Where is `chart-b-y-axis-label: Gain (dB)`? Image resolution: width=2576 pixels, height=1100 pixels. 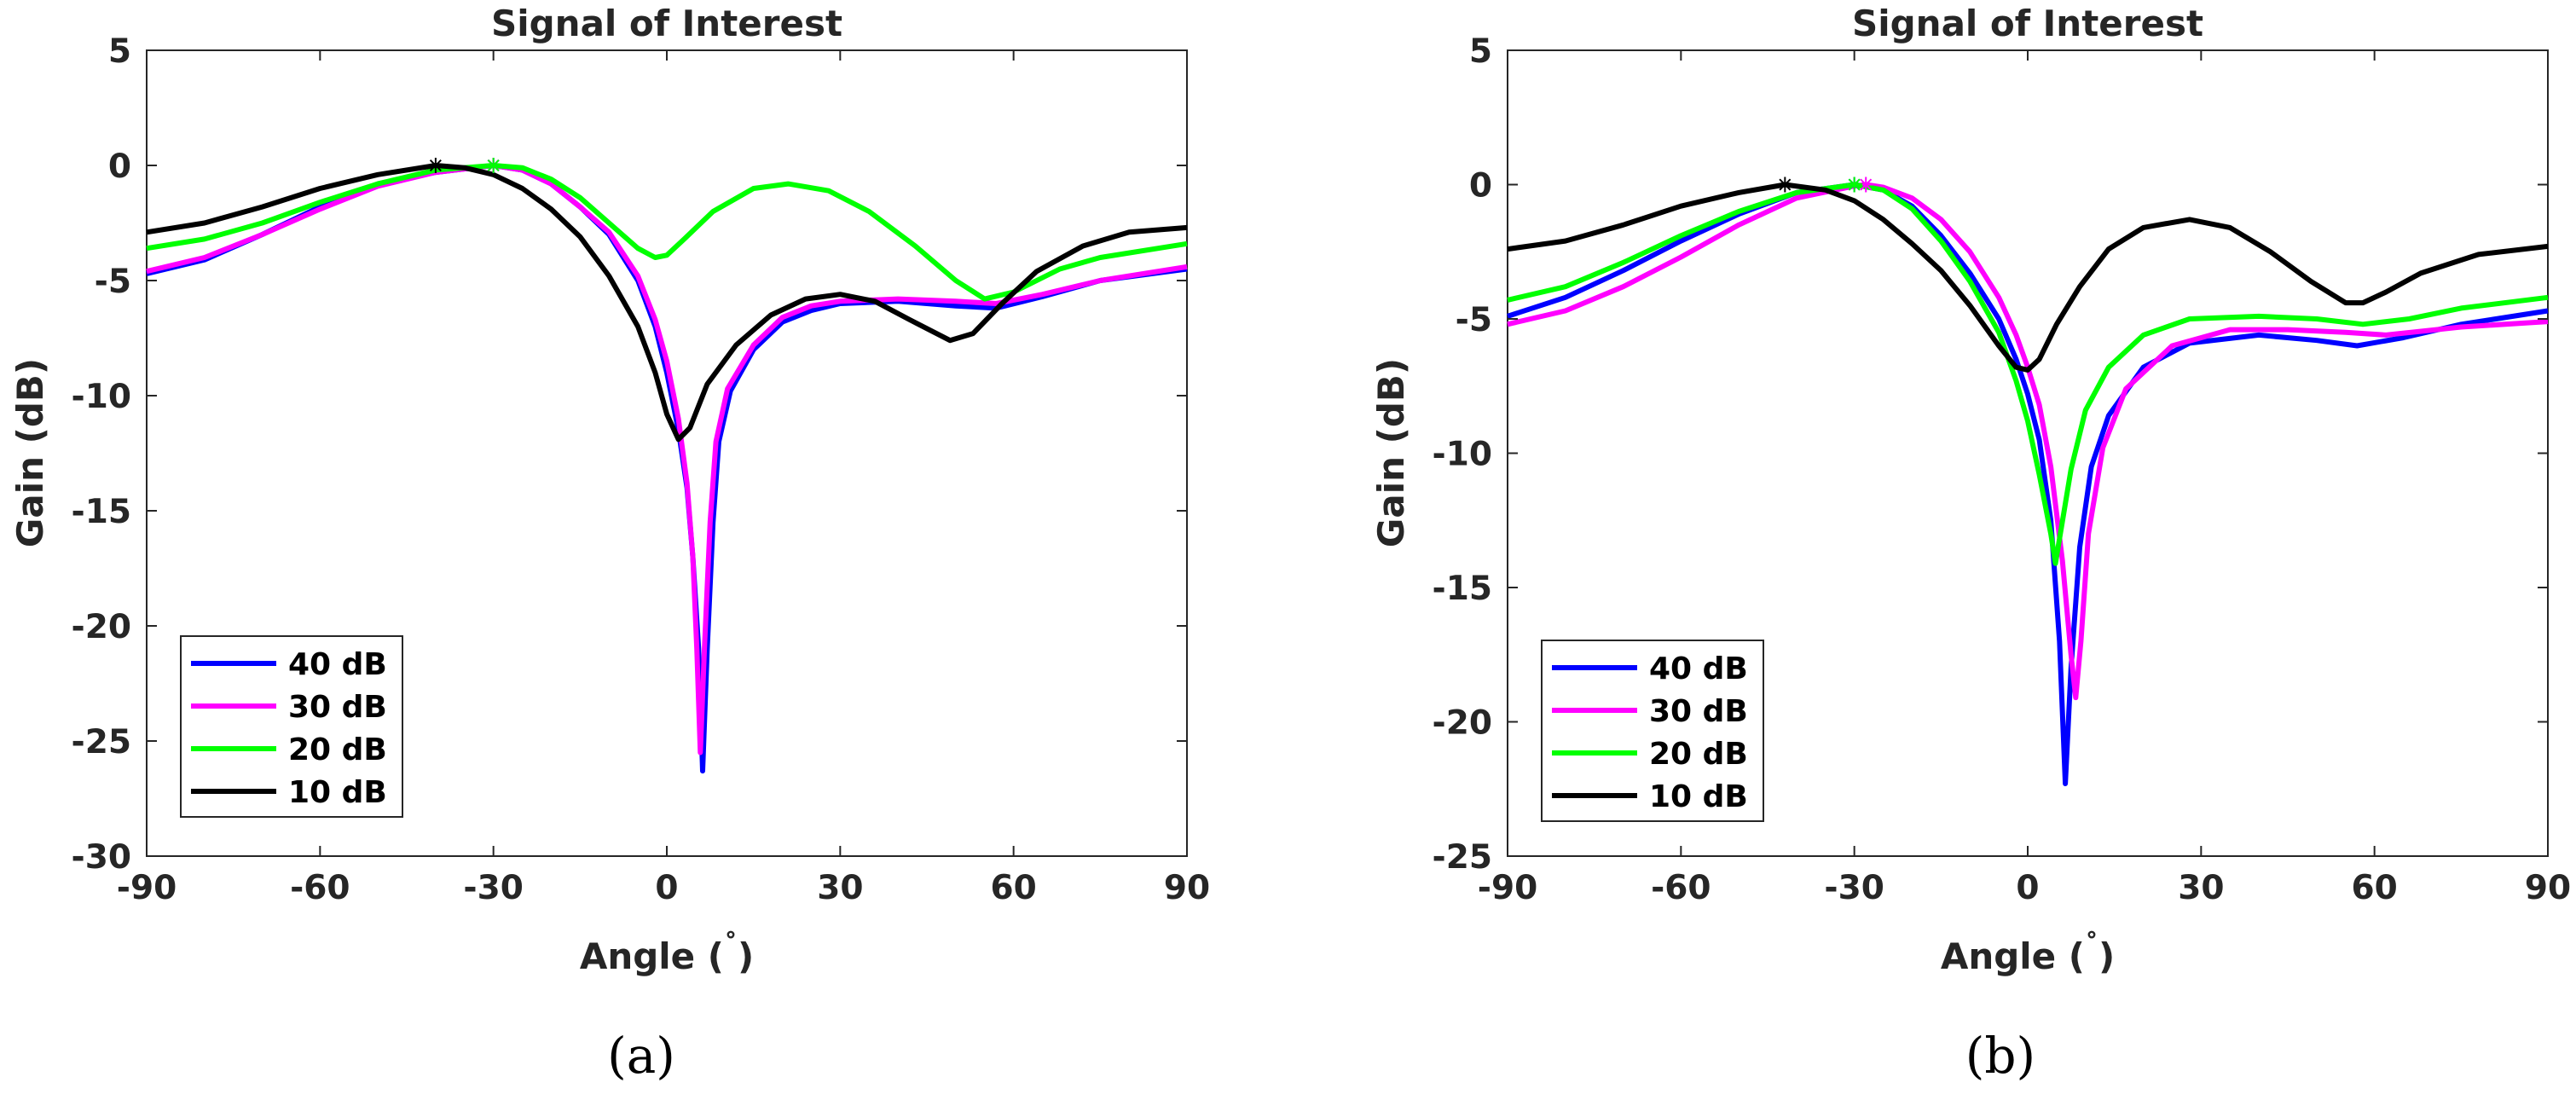 chart-b-y-axis-label: Gain (dB) is located at coordinates (1391, 452).